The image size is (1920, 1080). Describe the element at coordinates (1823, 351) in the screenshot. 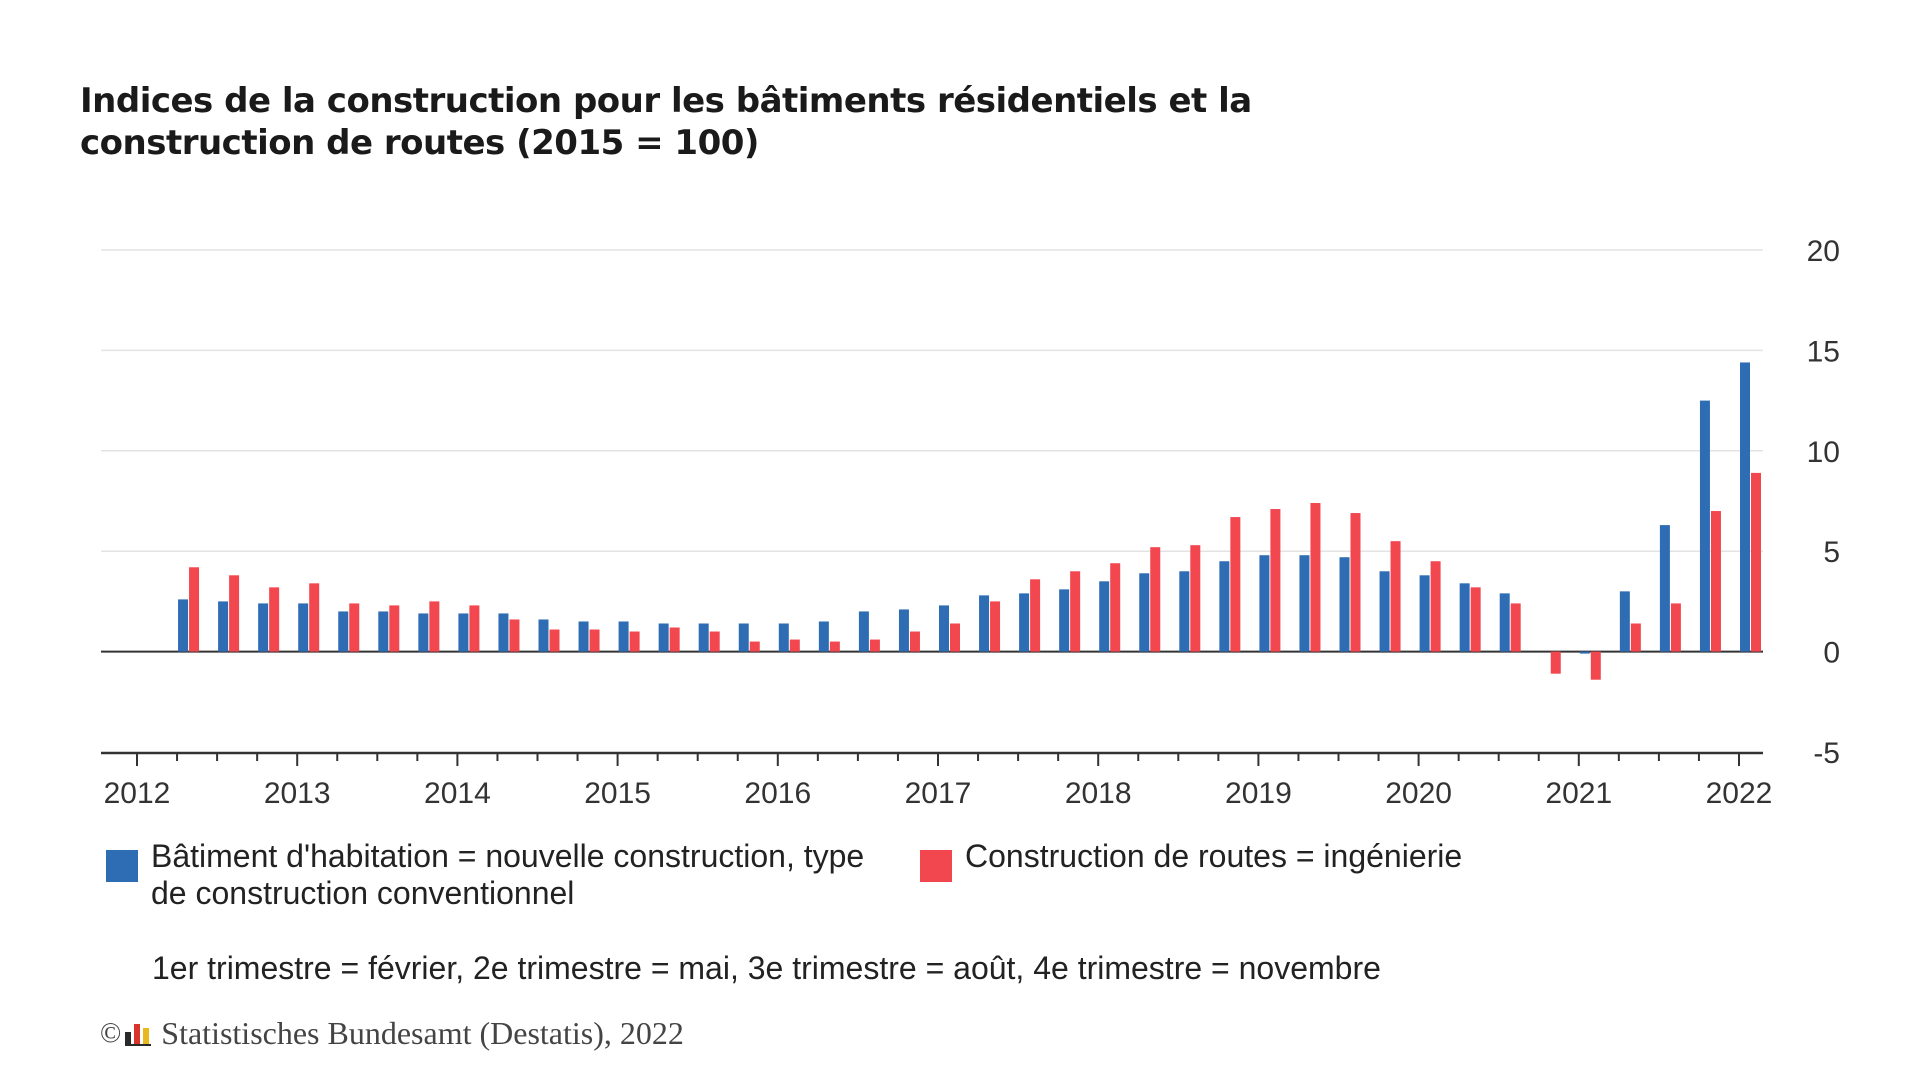

I see `y-tick-label: 15` at that location.